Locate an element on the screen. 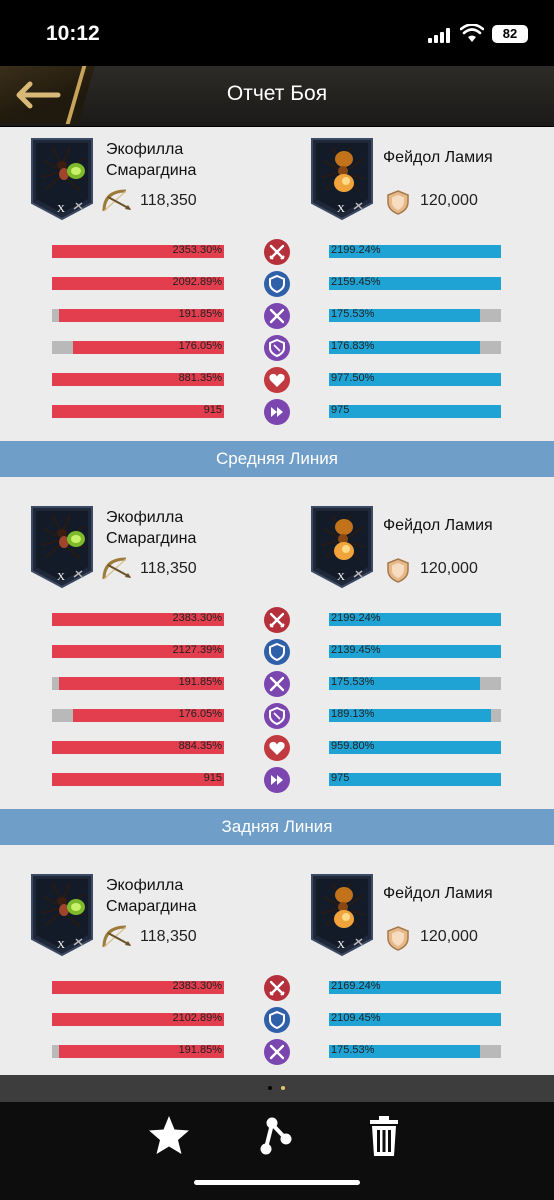 The width and height of the screenshot is (554, 1200). back-button is located at coordinates (47, 95).